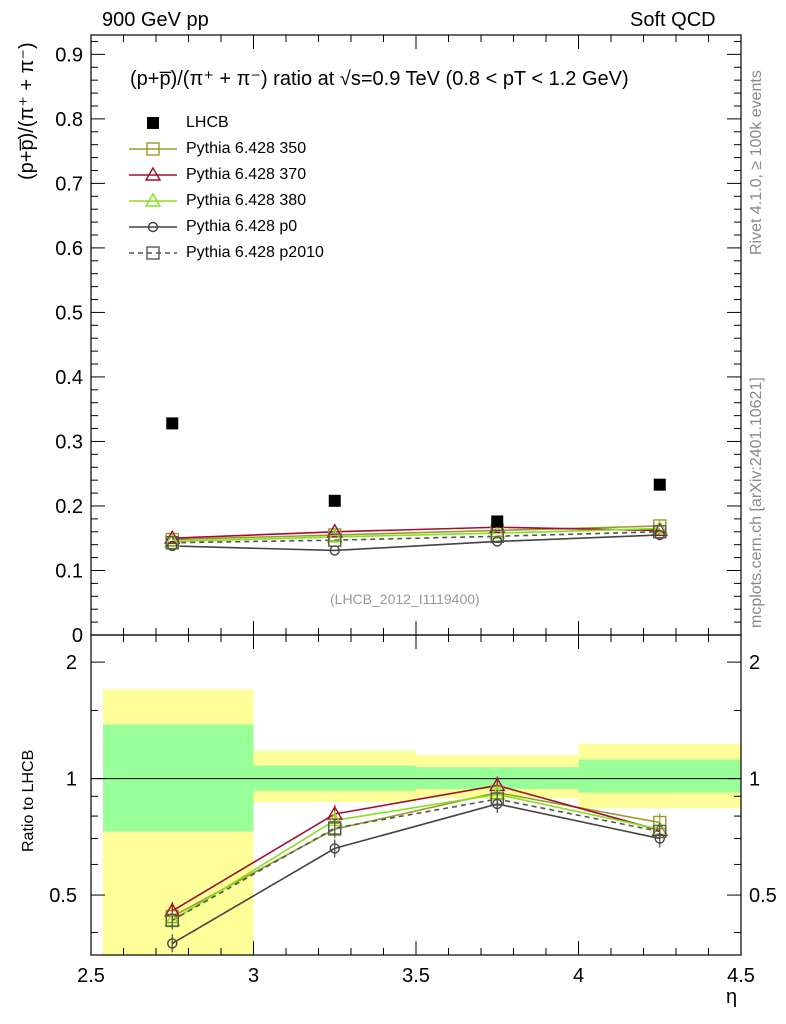 Image resolution: width=786 pixels, height=1024 pixels. Describe the element at coordinates (578, 976) in the screenshot. I see `xtick-label: 4` at that location.